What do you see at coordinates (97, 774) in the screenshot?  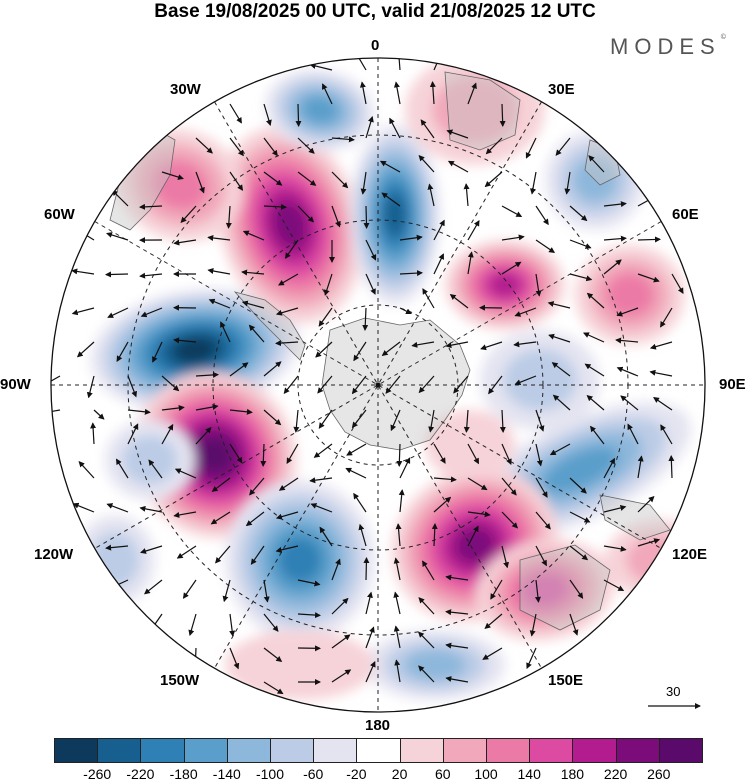 I see `colorbar-tick-label: -260` at bounding box center [97, 774].